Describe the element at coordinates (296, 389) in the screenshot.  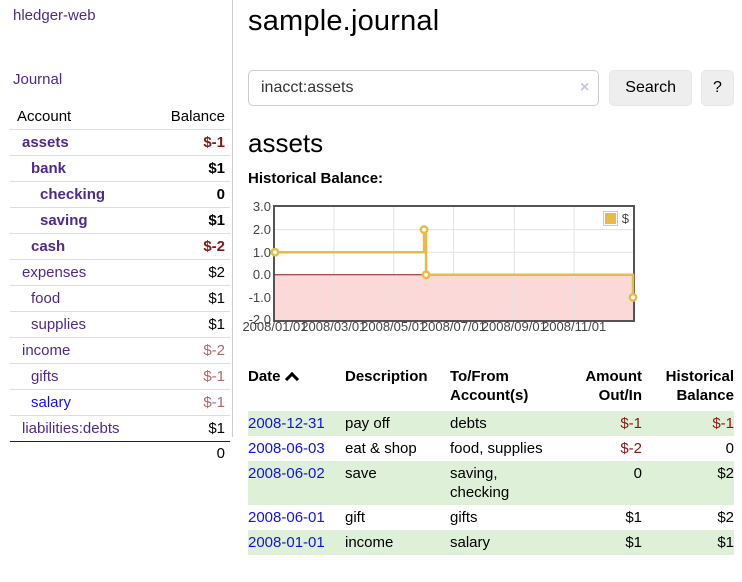
I see `date-column-header: Date` at that location.